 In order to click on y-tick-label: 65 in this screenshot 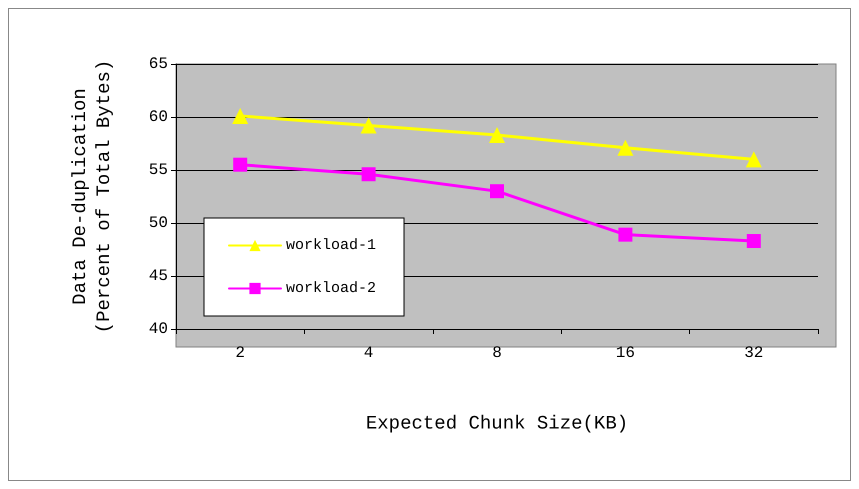, I will do `click(158, 64)`.